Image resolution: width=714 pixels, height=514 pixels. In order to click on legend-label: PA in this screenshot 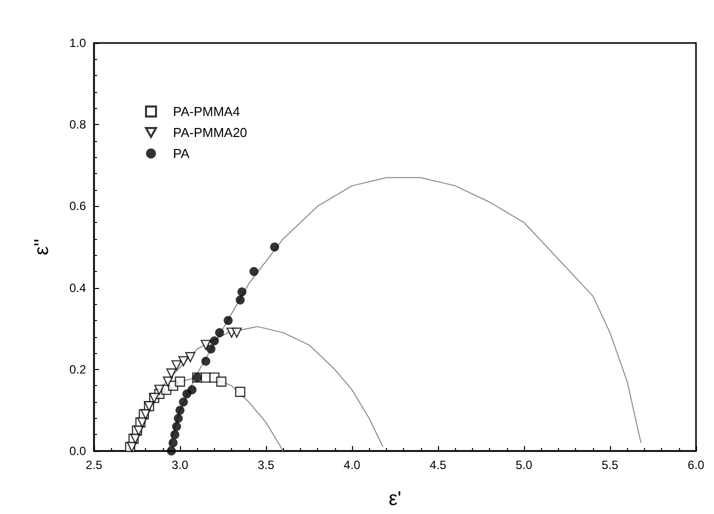, I will do `click(181, 153)`.